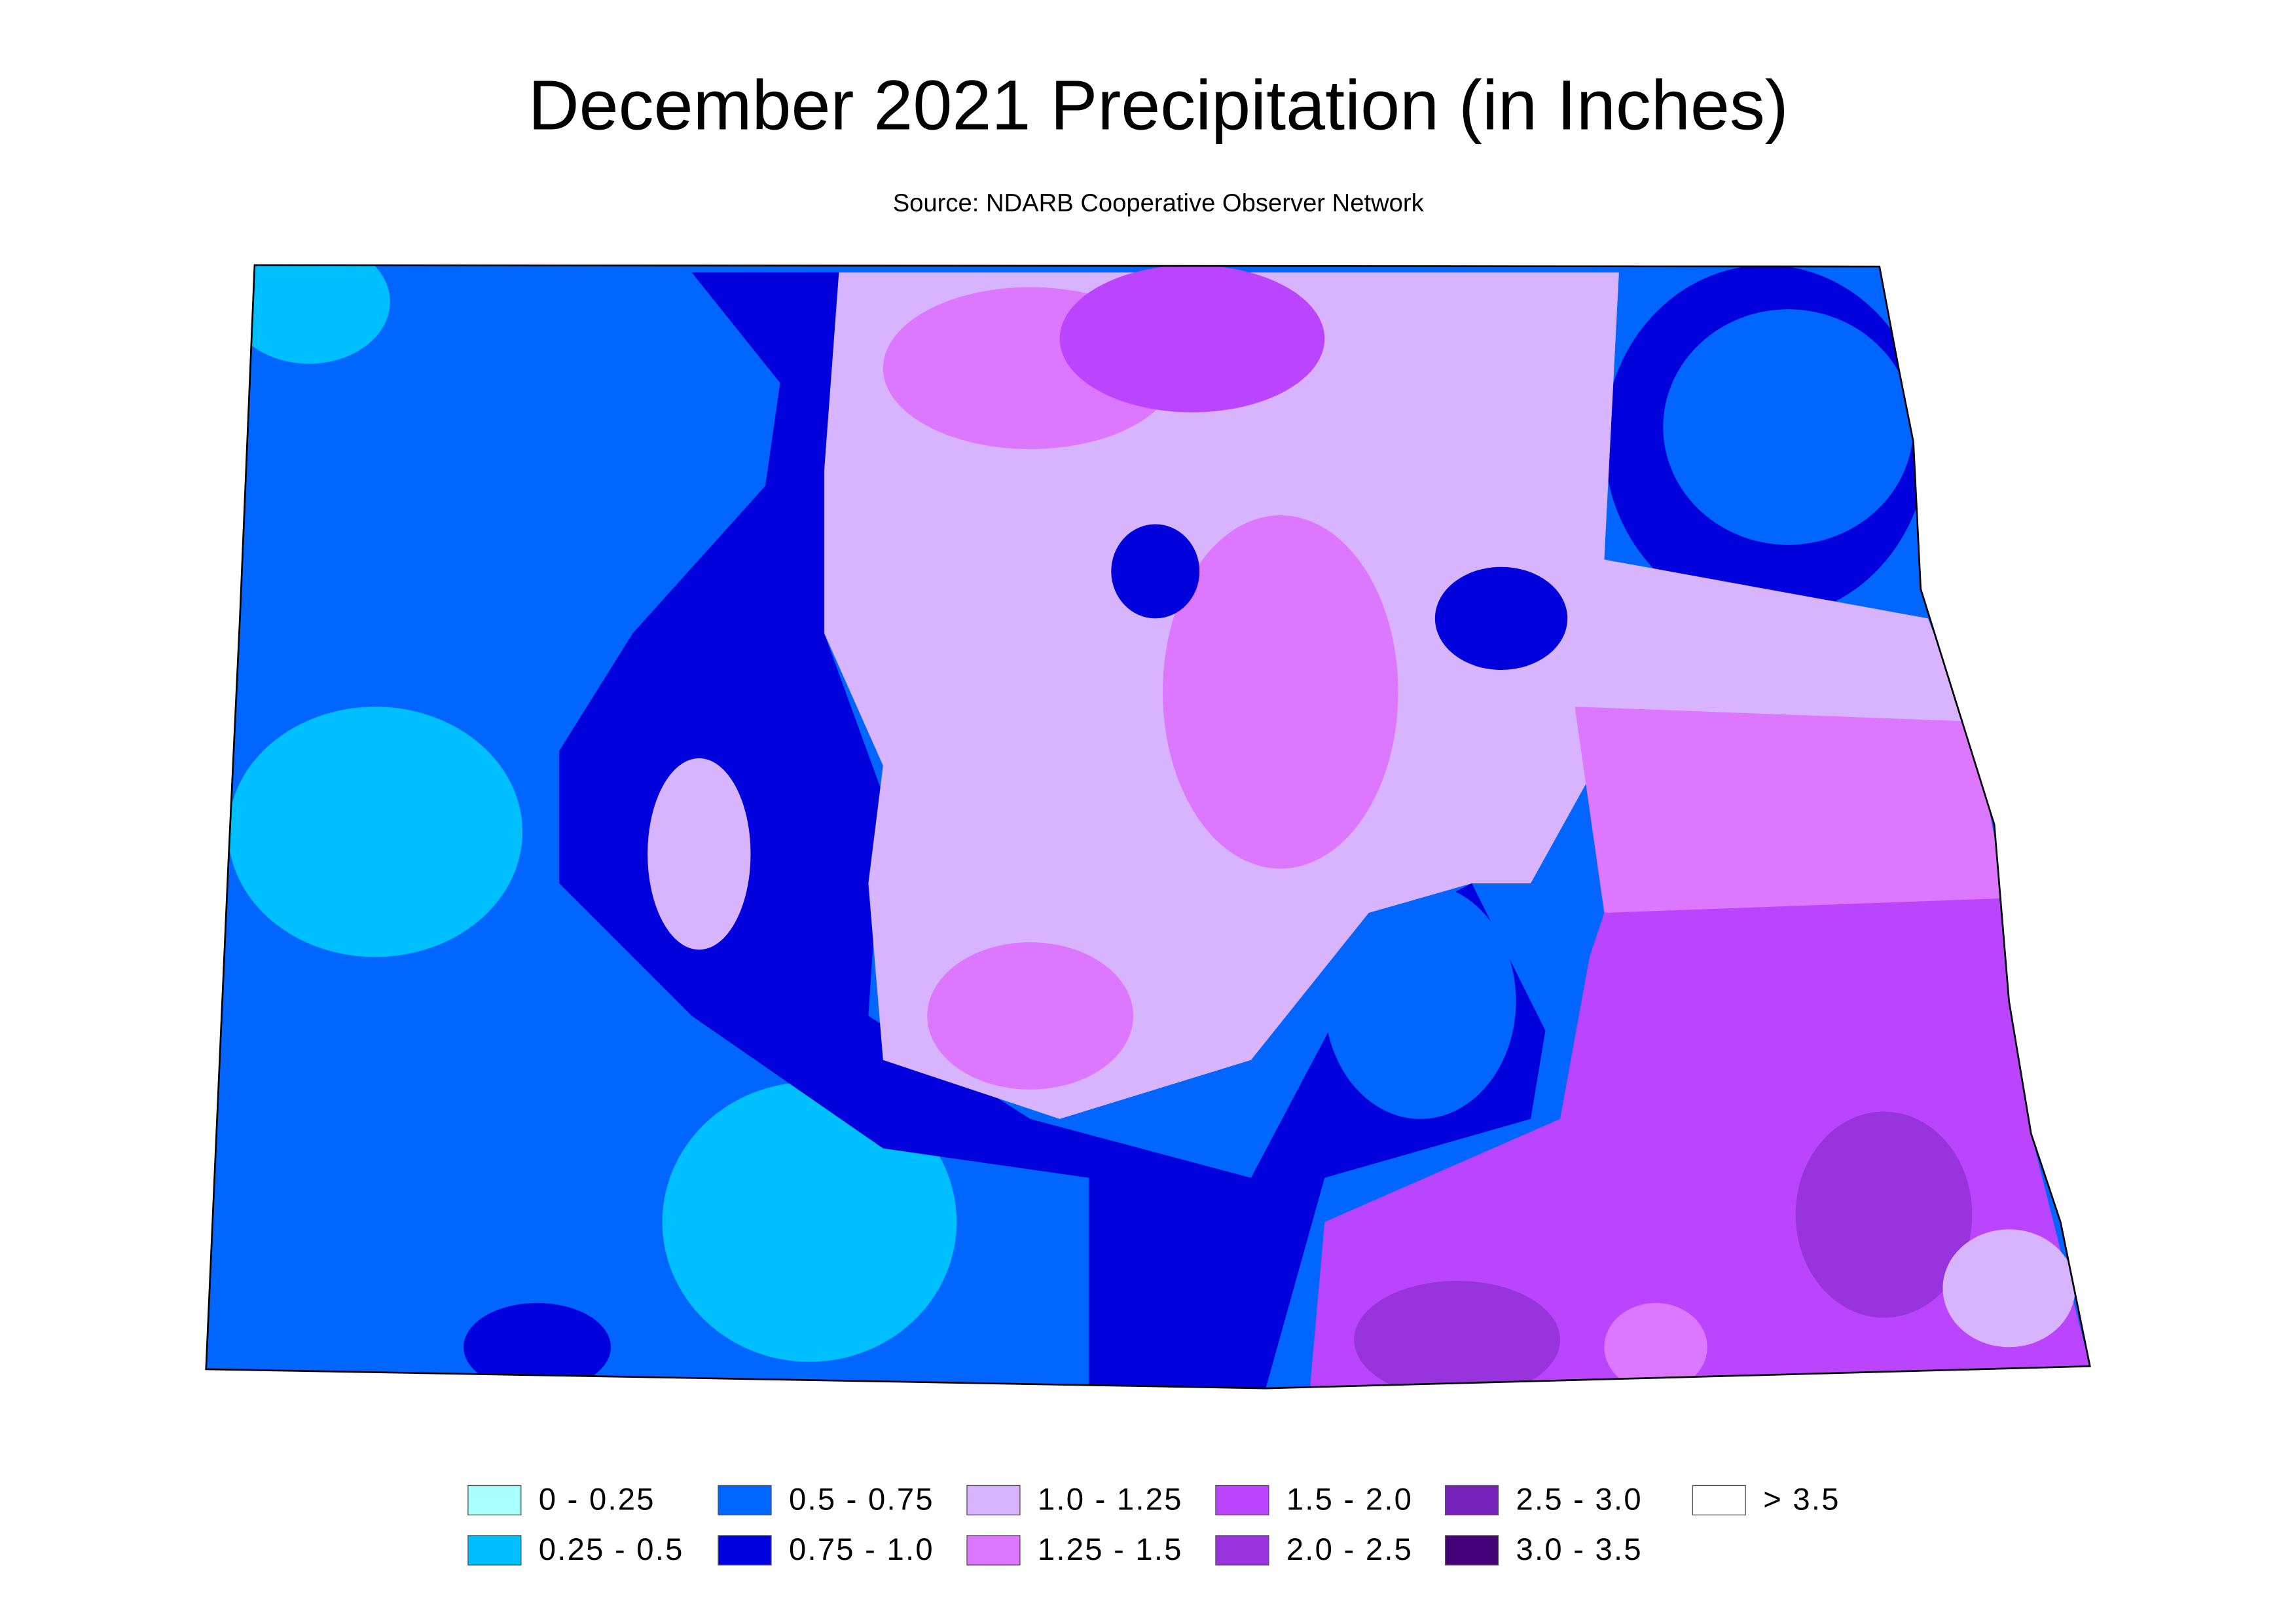 This screenshot has width=2296, height=1624. Describe the element at coordinates (597, 1500) in the screenshot. I see `legend-label: 0 - 0.25` at that location.